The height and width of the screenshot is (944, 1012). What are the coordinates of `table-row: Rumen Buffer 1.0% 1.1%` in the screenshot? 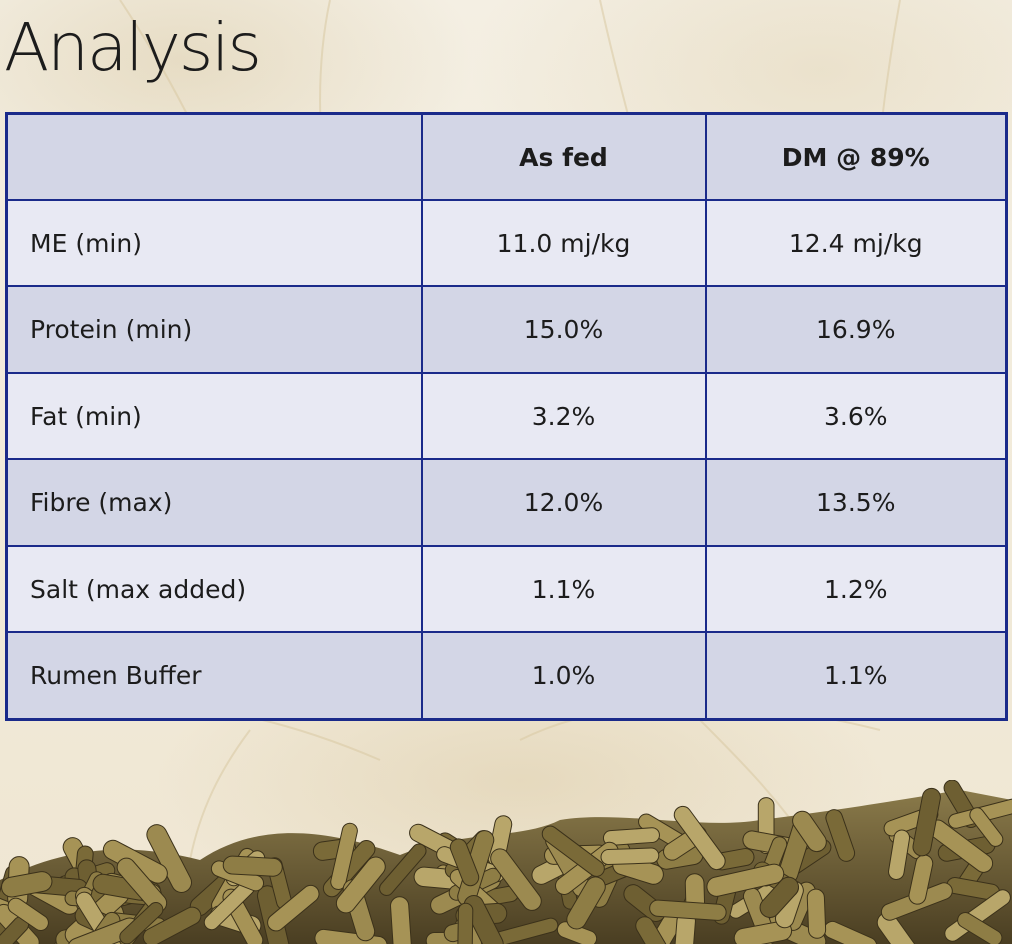 It's located at (506, 676).